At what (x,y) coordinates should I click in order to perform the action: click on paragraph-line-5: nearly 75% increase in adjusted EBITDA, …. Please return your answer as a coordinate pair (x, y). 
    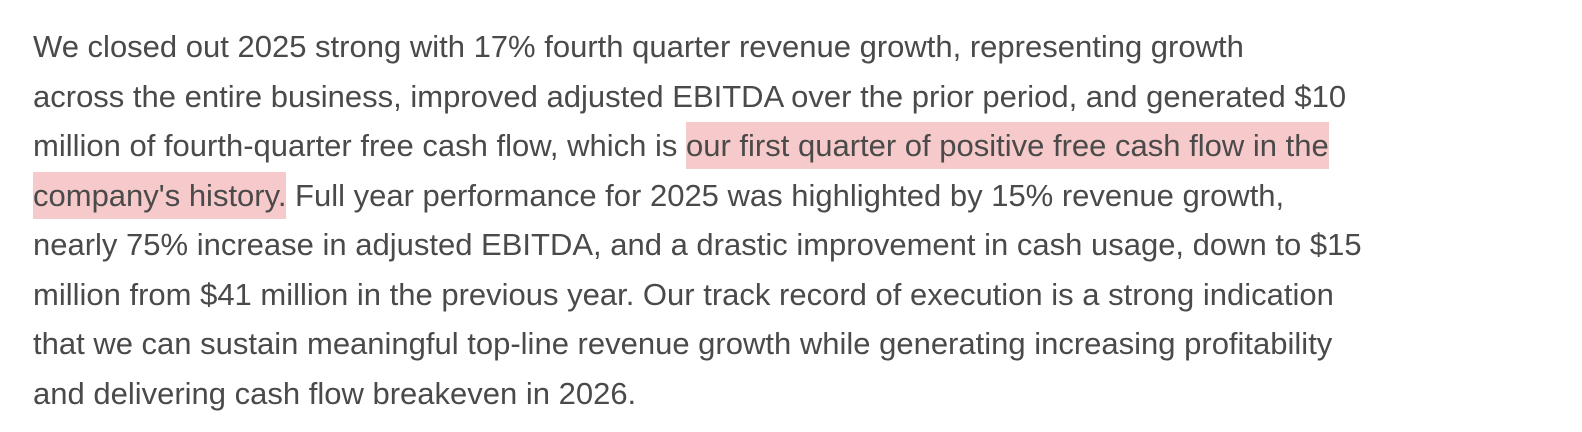
    Looking at the image, I should click on (697, 244).